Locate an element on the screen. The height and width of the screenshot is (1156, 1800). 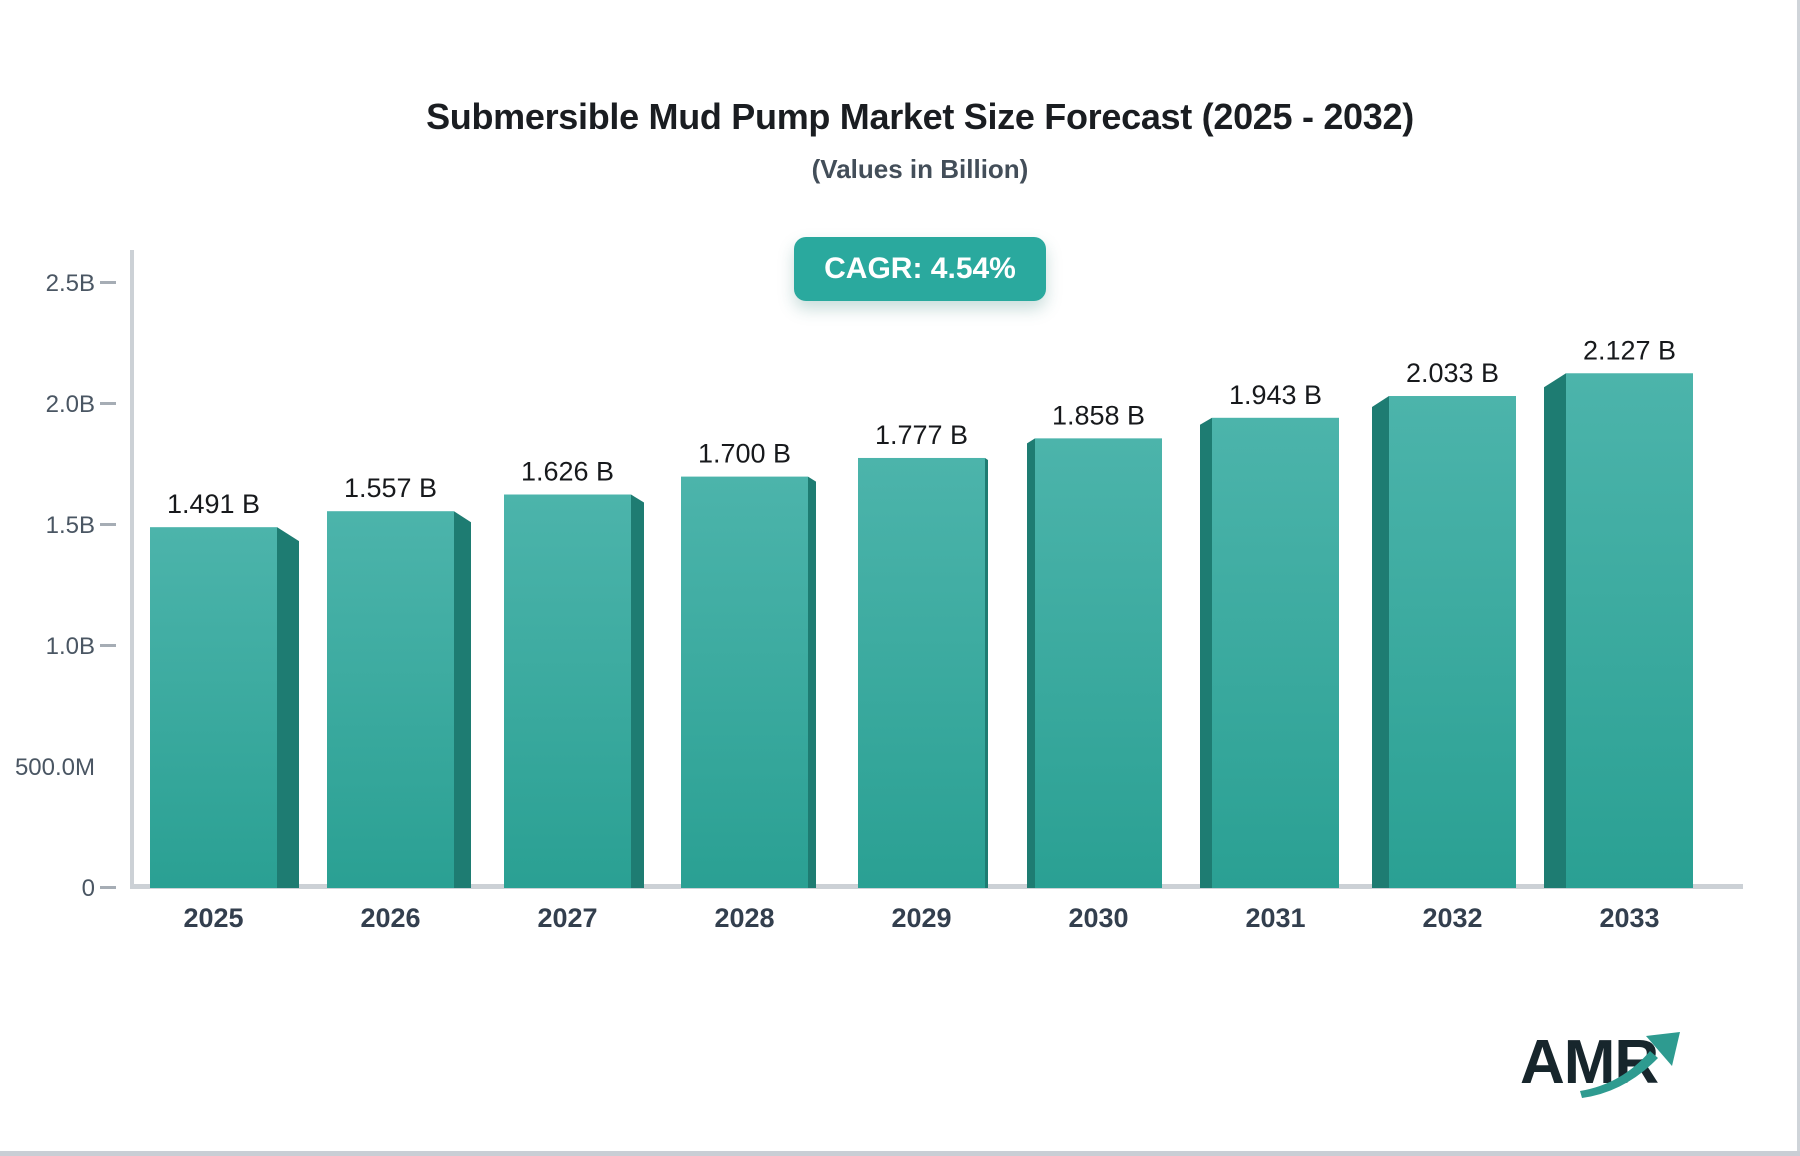
y-tick-label: 0 is located at coordinates (88, 888).